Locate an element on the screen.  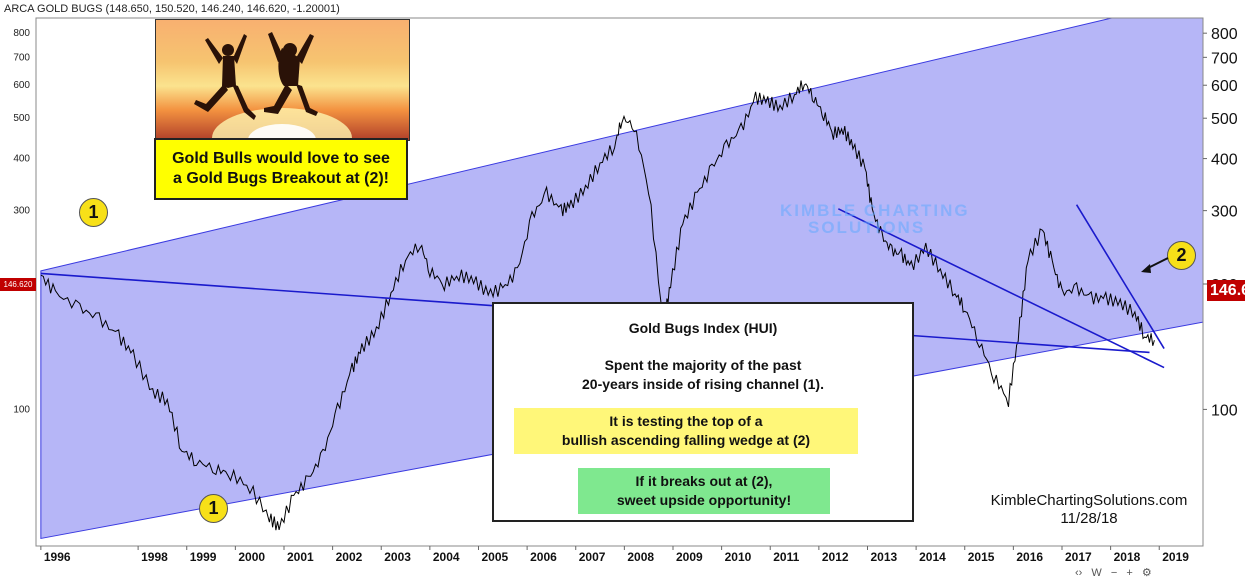
x-tick-label: 2007 is located at coordinates (592, 557).